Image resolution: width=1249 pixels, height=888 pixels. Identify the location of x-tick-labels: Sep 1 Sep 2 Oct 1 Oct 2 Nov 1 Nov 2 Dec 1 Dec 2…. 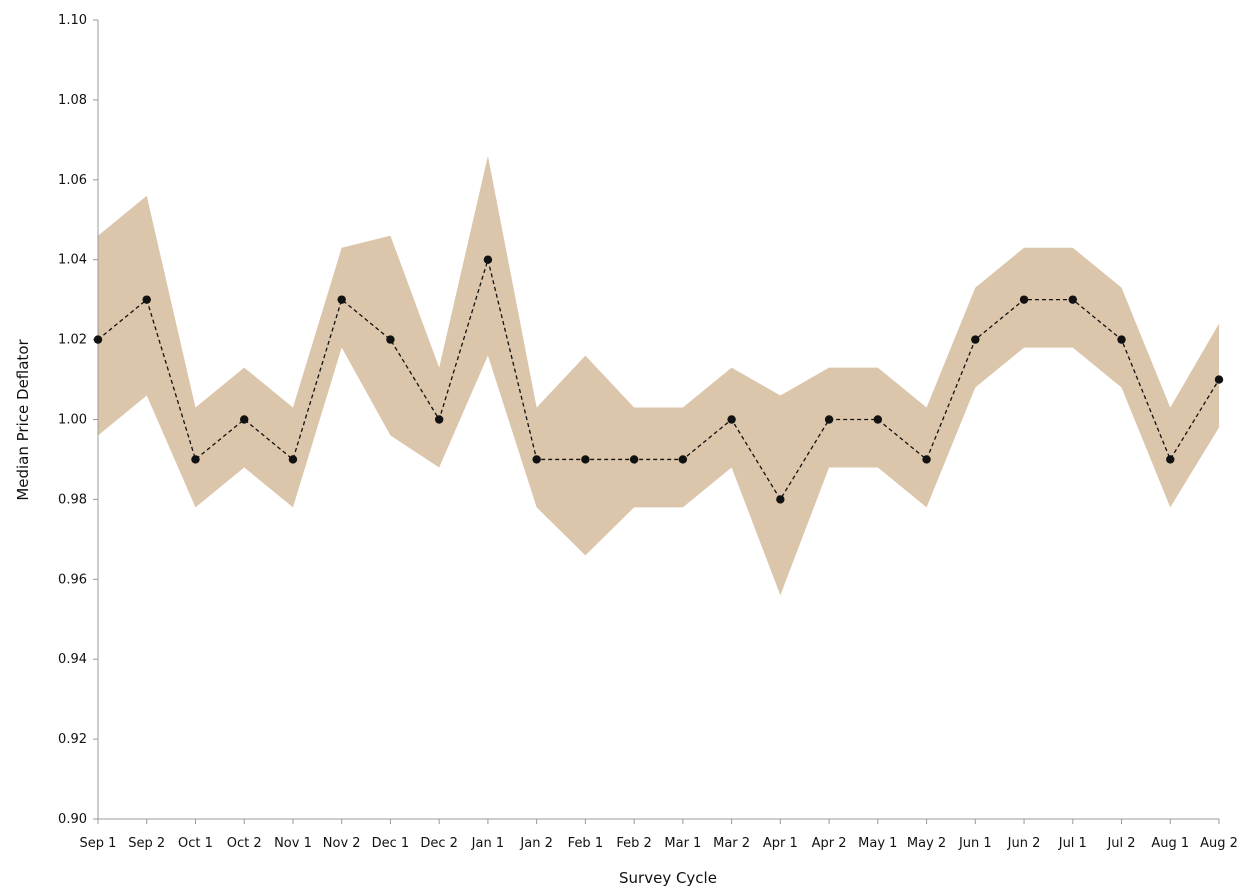
(659, 843).